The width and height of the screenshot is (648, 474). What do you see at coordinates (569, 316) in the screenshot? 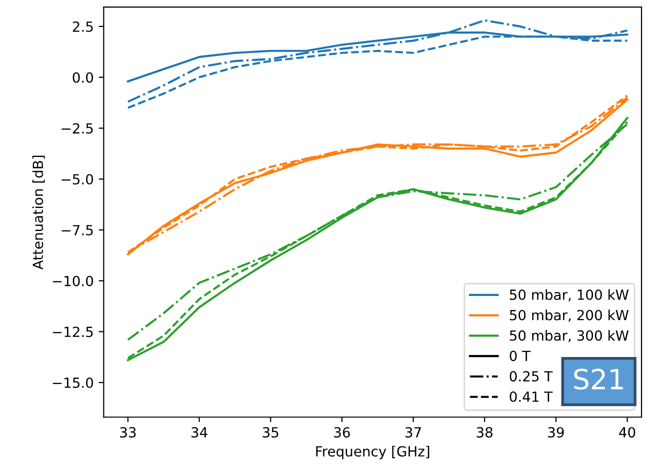
I see `legend-label: 50 mbar, 200 kW` at bounding box center [569, 316].